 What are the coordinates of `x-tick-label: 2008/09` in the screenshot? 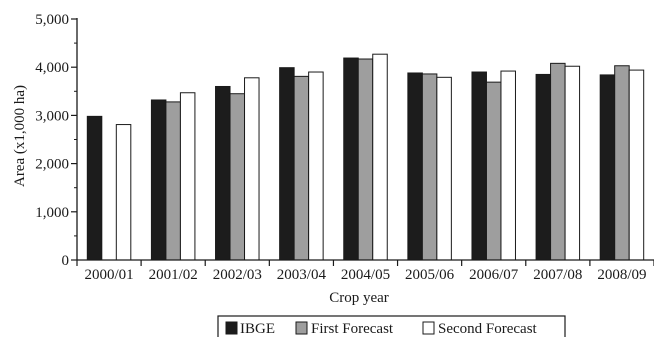 It's located at (621, 275).